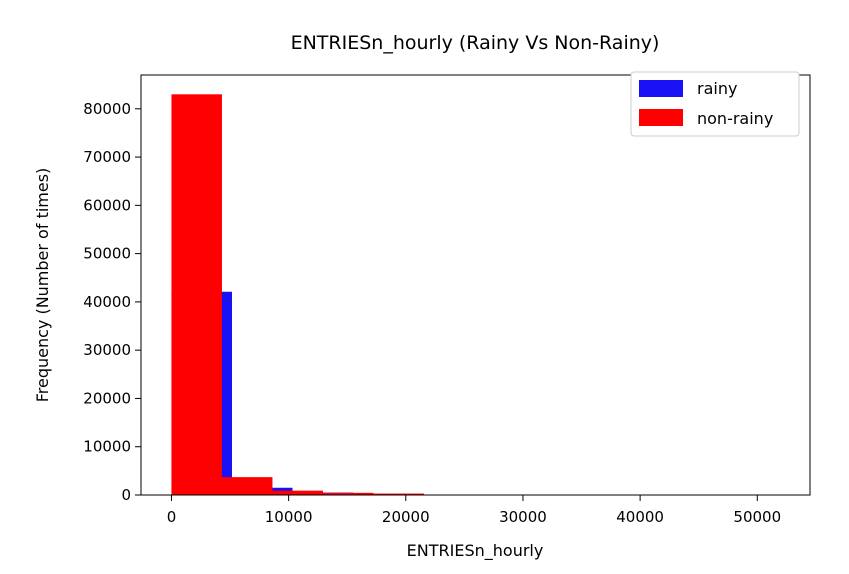 The height and width of the screenshot is (574, 849). Describe the element at coordinates (661, 88) in the screenshot. I see `legend-swatch-rainy` at that location.